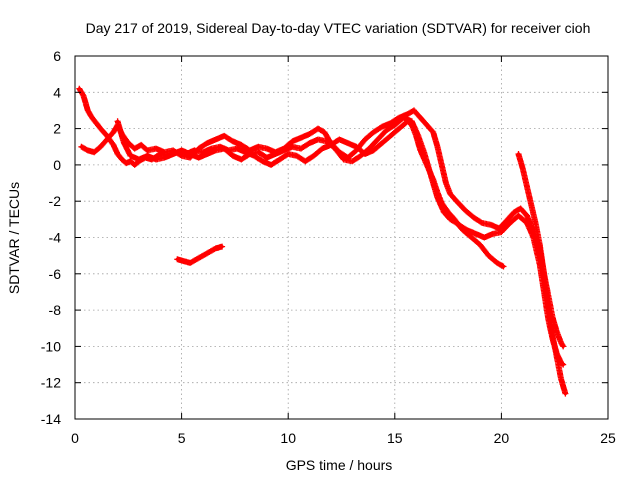 Image resolution: width=640 pixels, height=480 pixels. I want to click on x-tick-label-2: 10, so click(288, 438).